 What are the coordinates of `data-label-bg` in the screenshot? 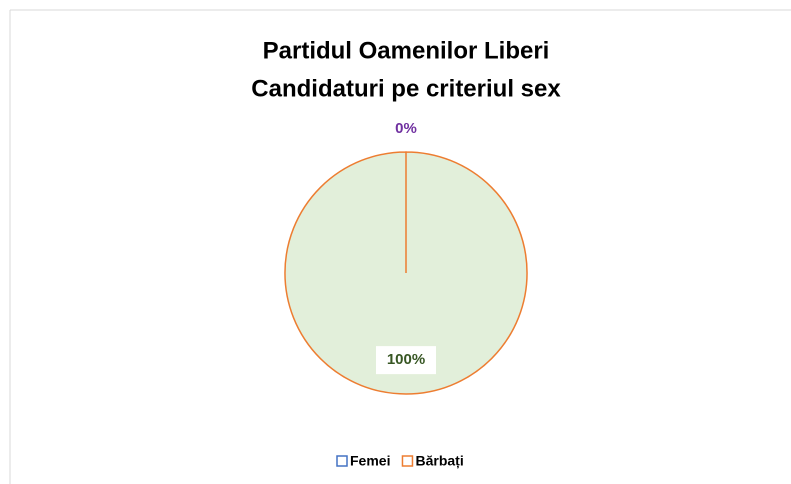 It's located at (406, 360).